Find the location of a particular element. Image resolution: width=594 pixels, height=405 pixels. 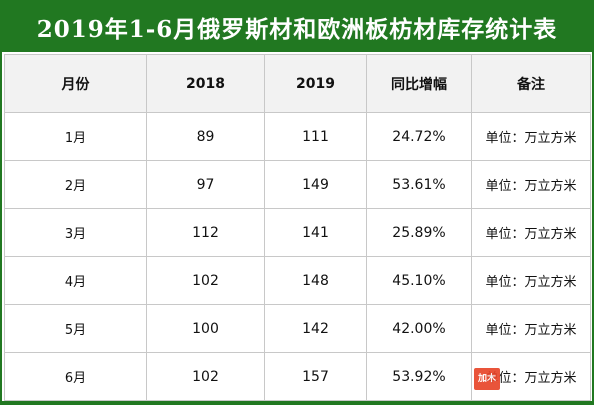

cell-yoy-growth: 53.92% is located at coordinates (419, 376).